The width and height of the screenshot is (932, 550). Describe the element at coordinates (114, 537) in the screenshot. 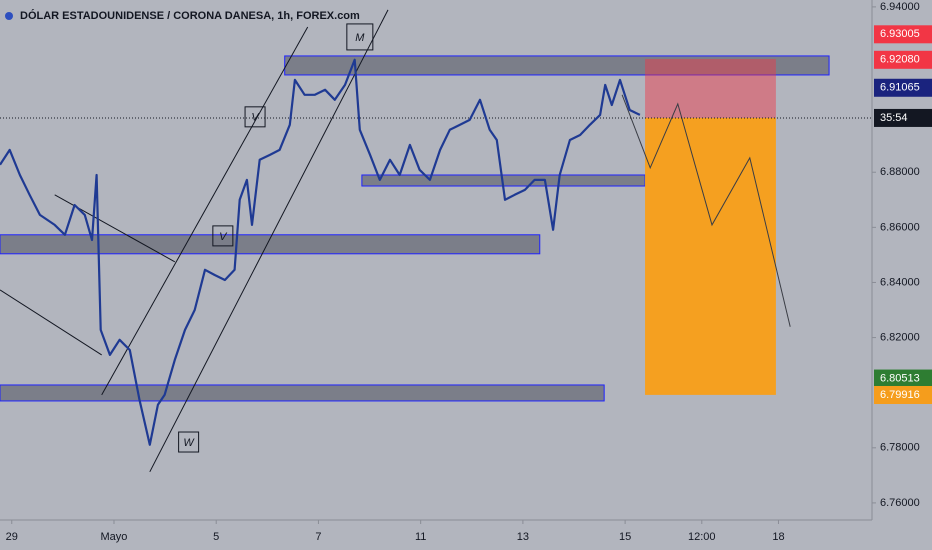

I see `x-tick-label: Mayo` at that location.